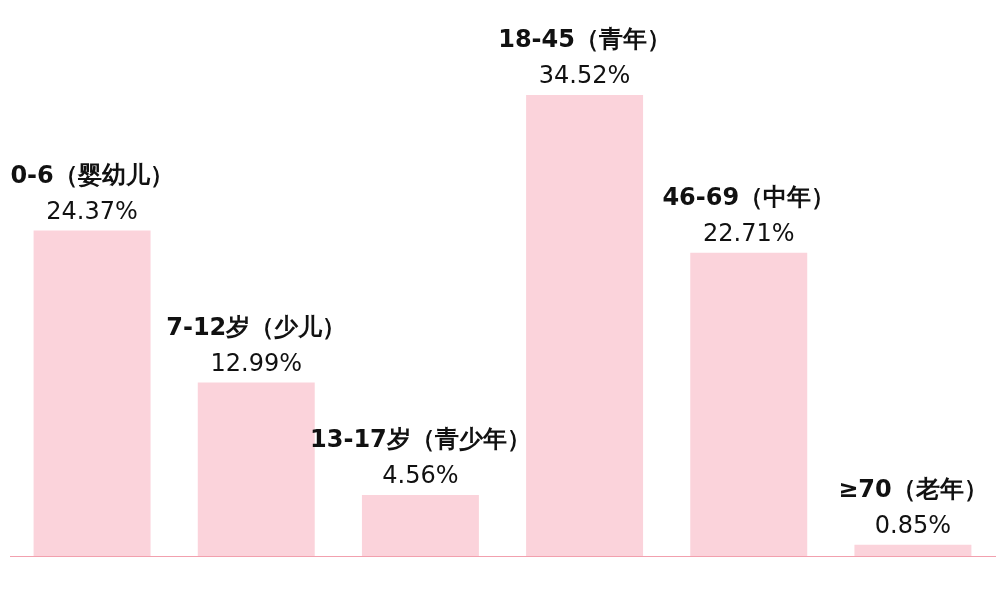 The image size is (1005, 604). What do you see at coordinates (913, 524) in the screenshot?
I see `data-label: 0.85%` at bounding box center [913, 524].